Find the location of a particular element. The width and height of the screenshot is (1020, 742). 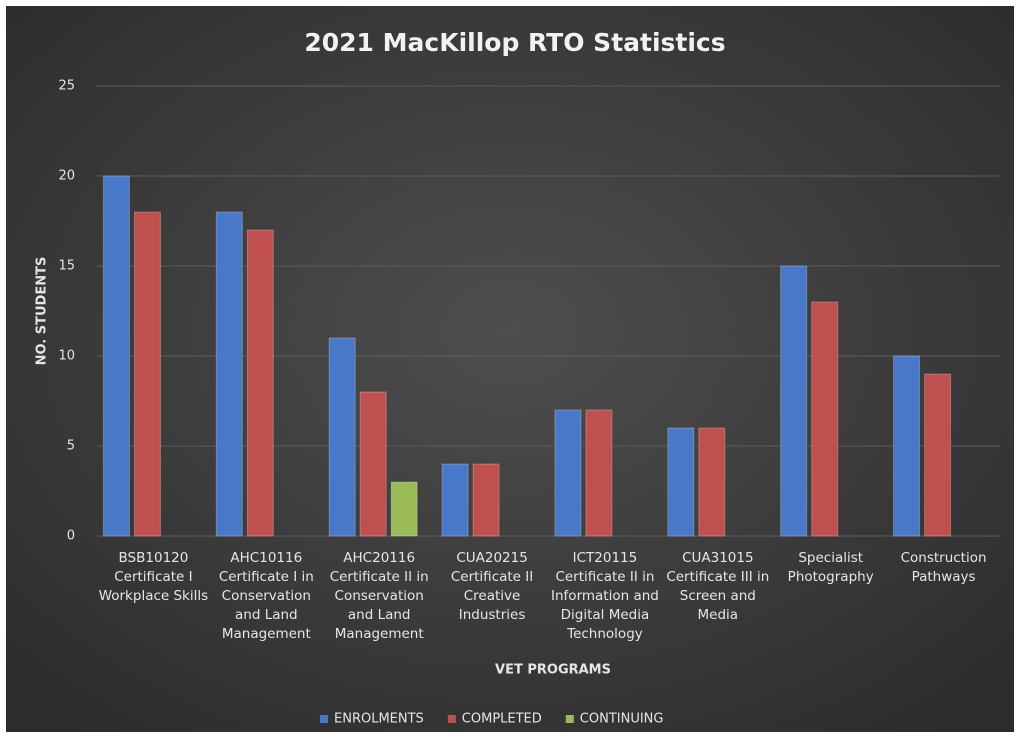

y-tick-label: 15 is located at coordinates (66, 266).